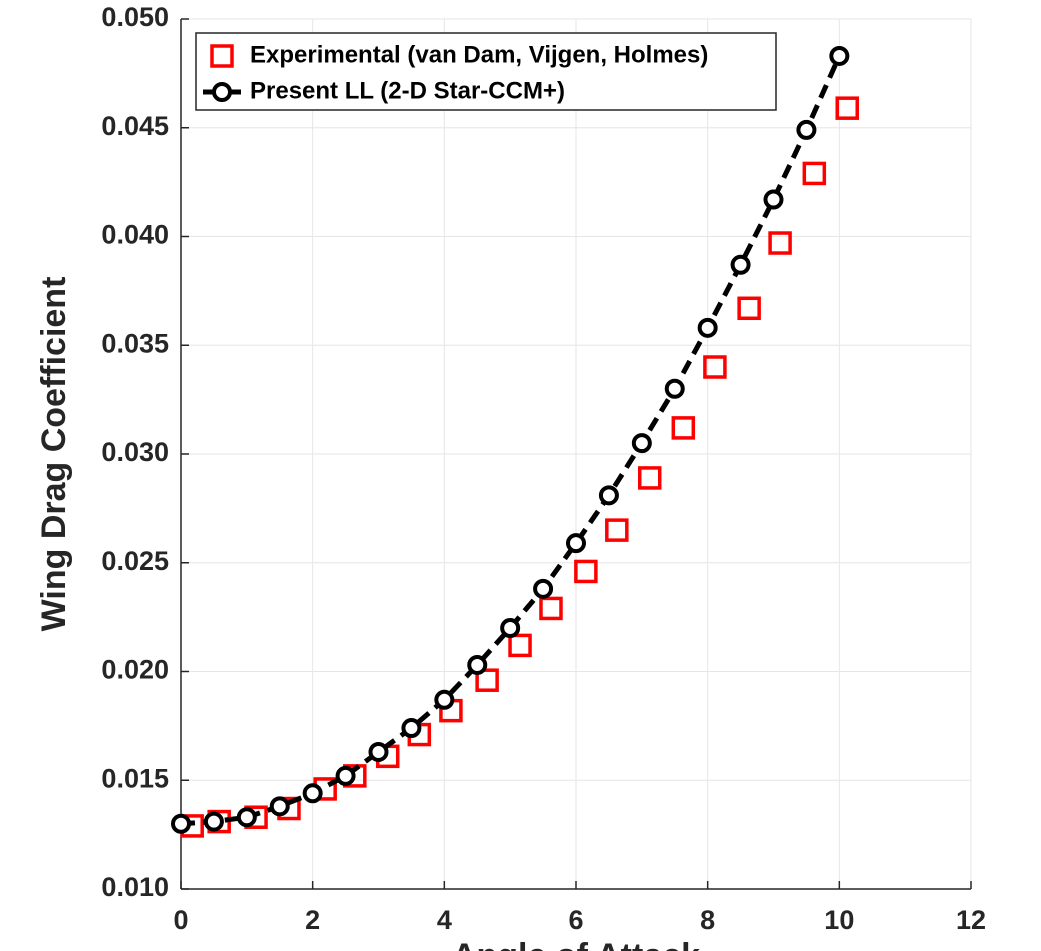  Describe the element at coordinates (135, 778) in the screenshot. I see `y-tick-label: 0.015` at that location.